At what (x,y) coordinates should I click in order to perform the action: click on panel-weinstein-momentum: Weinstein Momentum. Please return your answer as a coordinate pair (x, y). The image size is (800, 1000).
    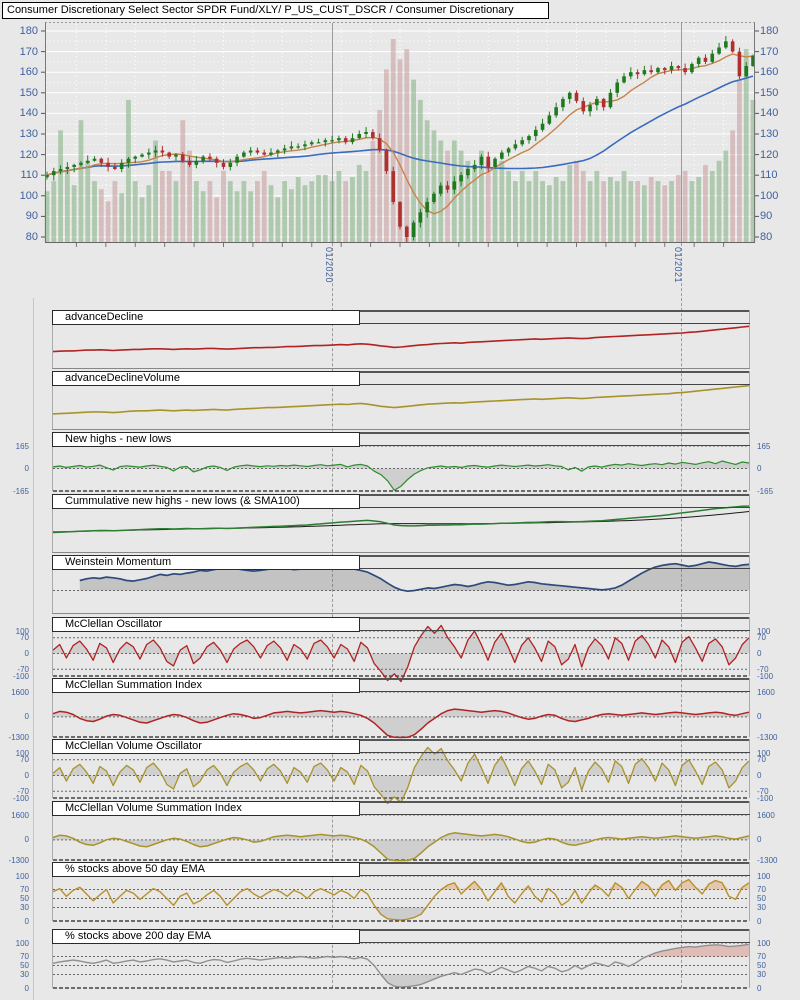
    Looking at the image, I should click on (401, 584).